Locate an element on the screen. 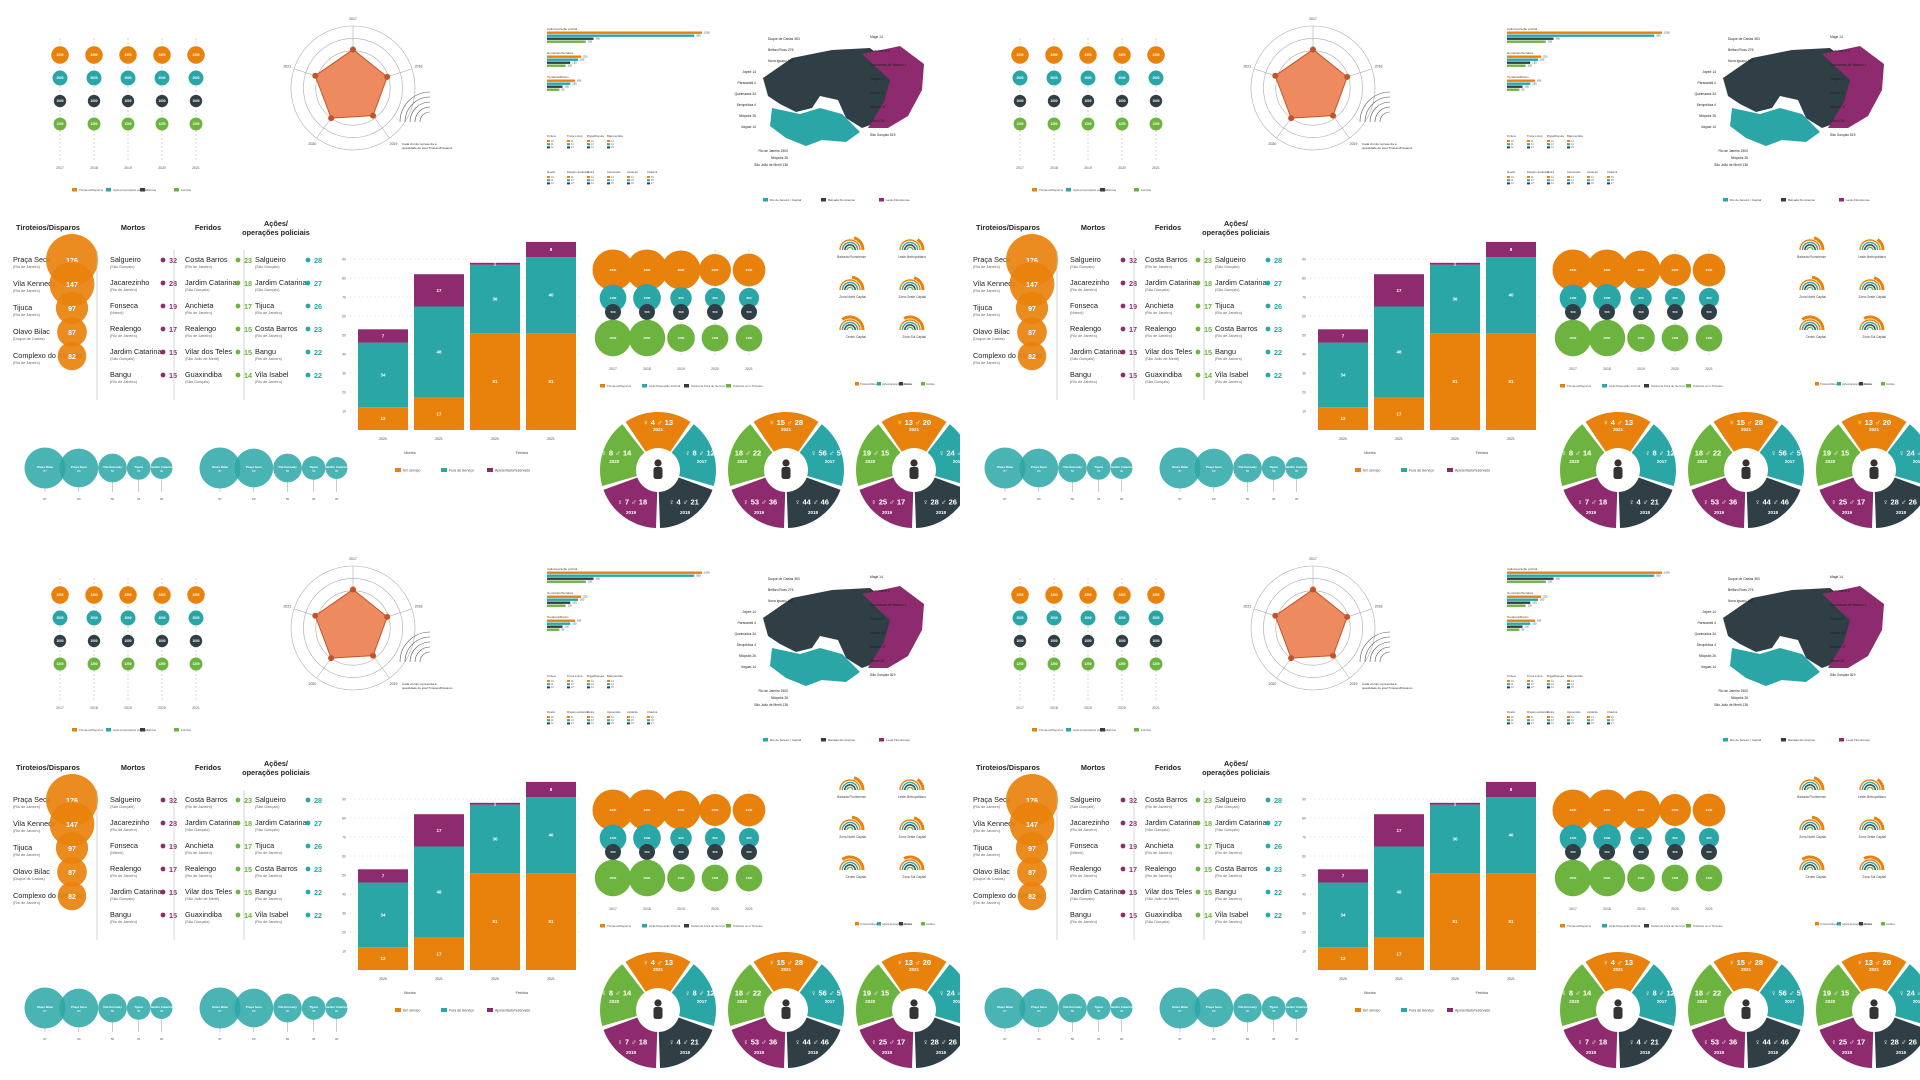  bubble-value: 1000 is located at coordinates (1121, 101).